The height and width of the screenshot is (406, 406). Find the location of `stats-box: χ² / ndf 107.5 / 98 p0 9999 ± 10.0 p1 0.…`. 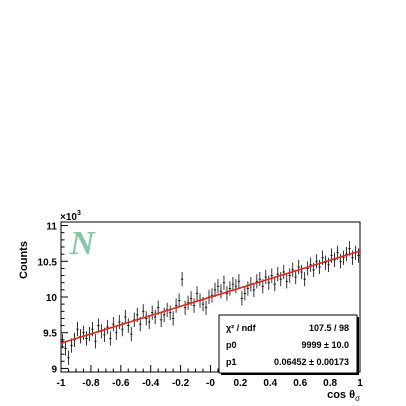

stats-box: χ² / ndf 107.5 / 98 p0 9999 ± 10.0 p1 0.… is located at coordinates (288, 344).